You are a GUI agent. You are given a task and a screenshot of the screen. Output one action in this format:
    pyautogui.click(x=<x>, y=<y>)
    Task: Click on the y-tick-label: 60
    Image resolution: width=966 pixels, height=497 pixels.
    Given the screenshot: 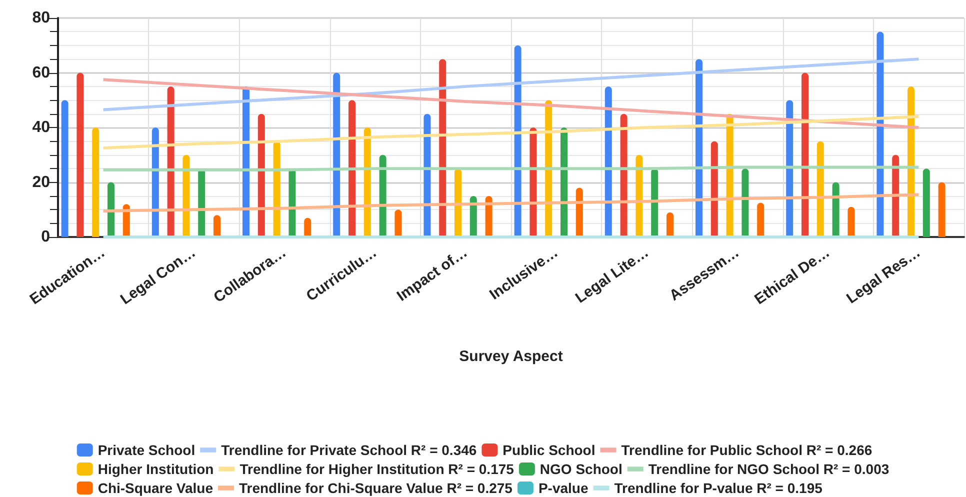 What is the action you would take?
    pyautogui.click(x=41, y=73)
    